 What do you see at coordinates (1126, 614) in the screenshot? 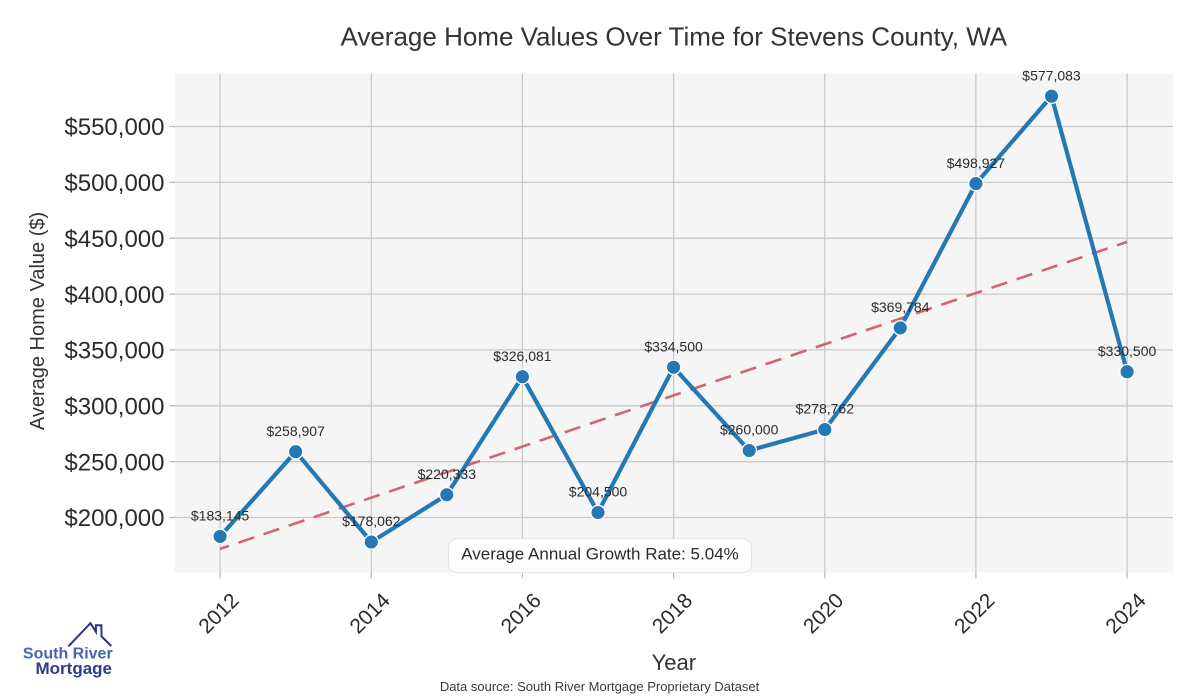
I see `svg-text: 2024` at bounding box center [1126, 614].